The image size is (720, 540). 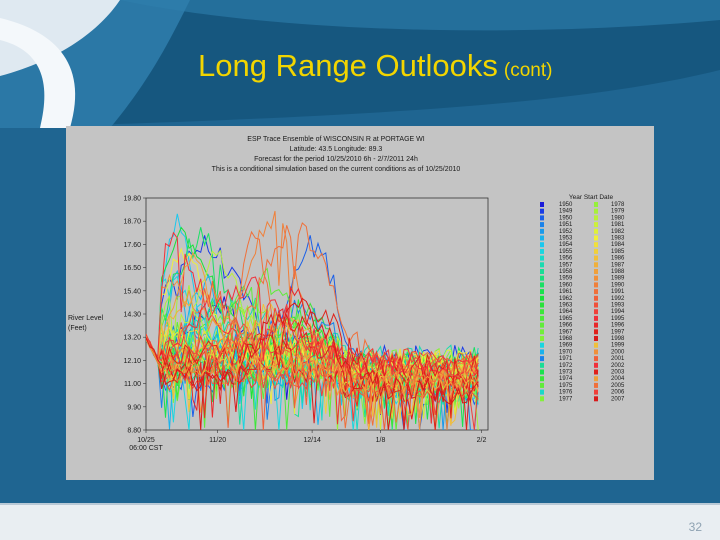 What do you see at coordinates (134, 407) in the screenshot?
I see `y-tick-label: 9.90` at bounding box center [134, 407].